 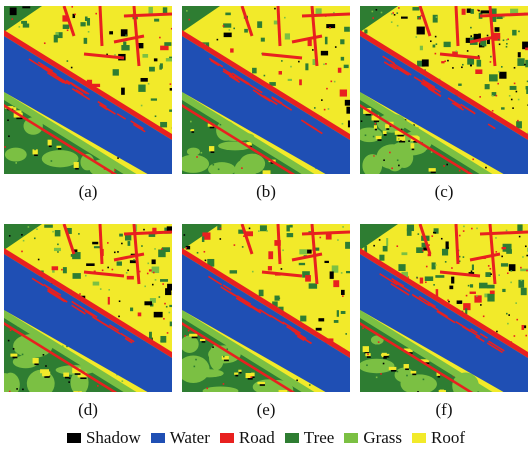 I want to click on legend-label: Tree, so click(x=319, y=437).